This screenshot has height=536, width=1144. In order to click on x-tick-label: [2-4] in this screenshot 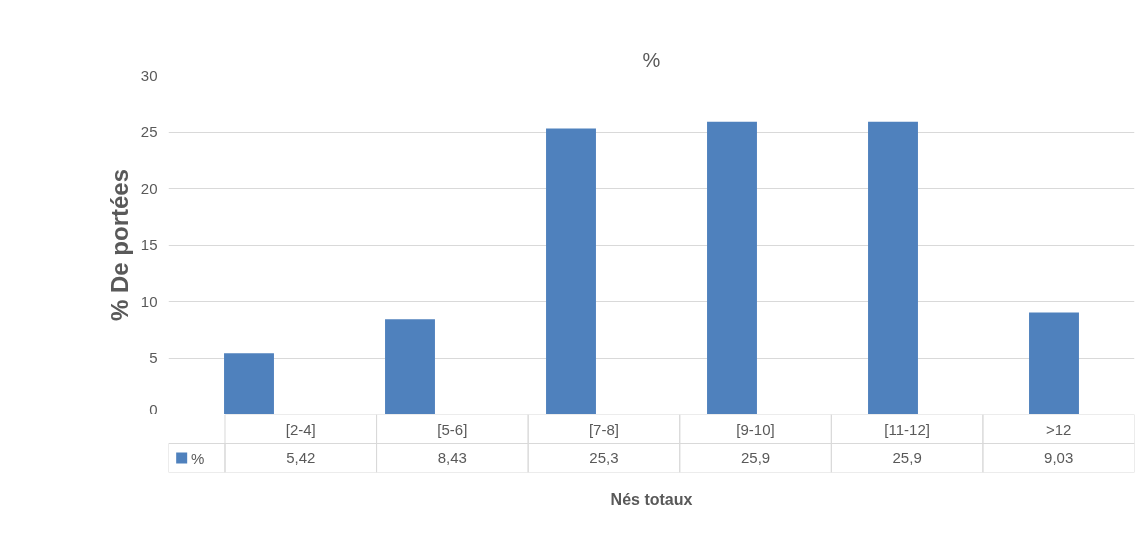, I will do `click(300, 429)`.